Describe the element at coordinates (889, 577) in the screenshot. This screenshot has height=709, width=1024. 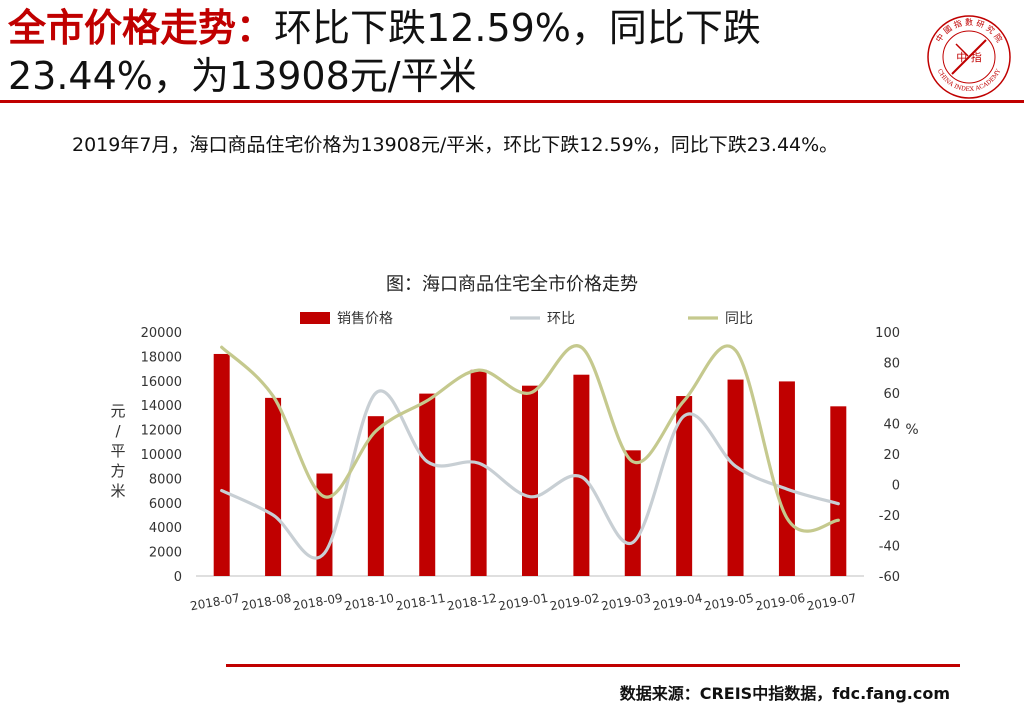
I see `y2-tick-label: -60` at that location.